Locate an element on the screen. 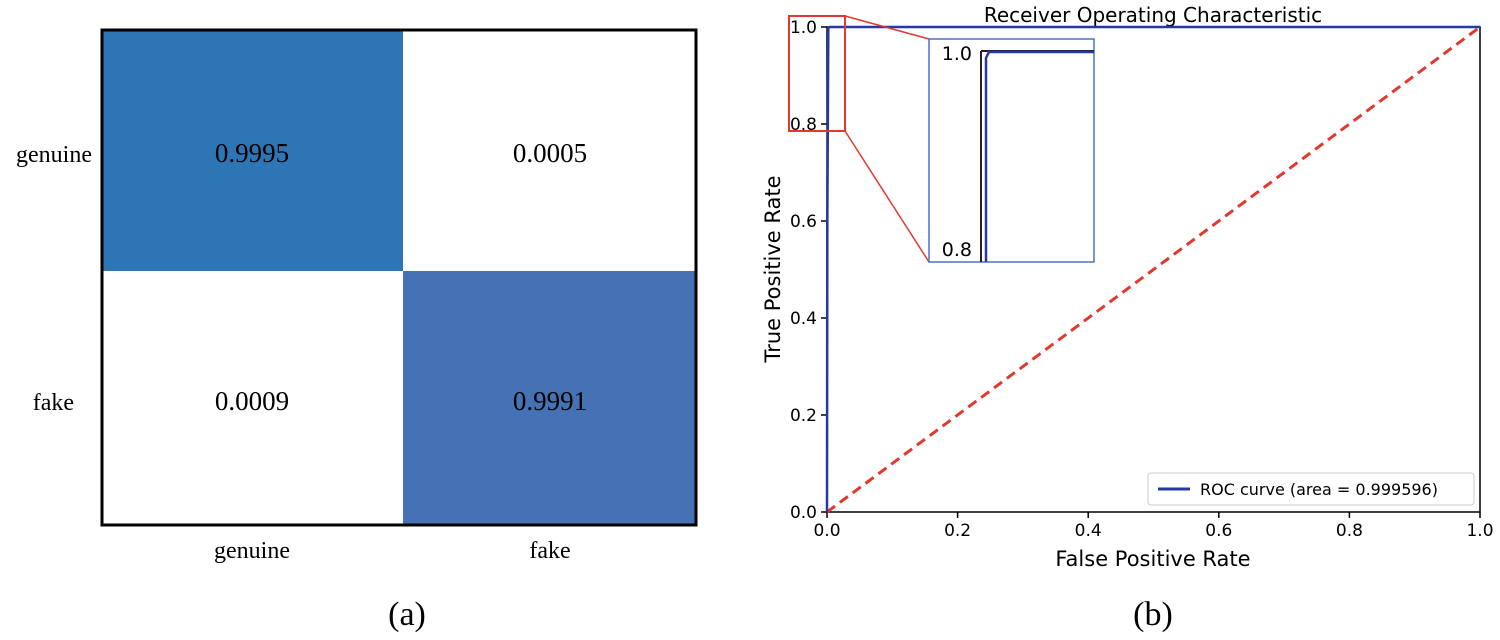 The height and width of the screenshot is (640, 1500). cm-value-1-1: 0.9991 is located at coordinates (550, 401).